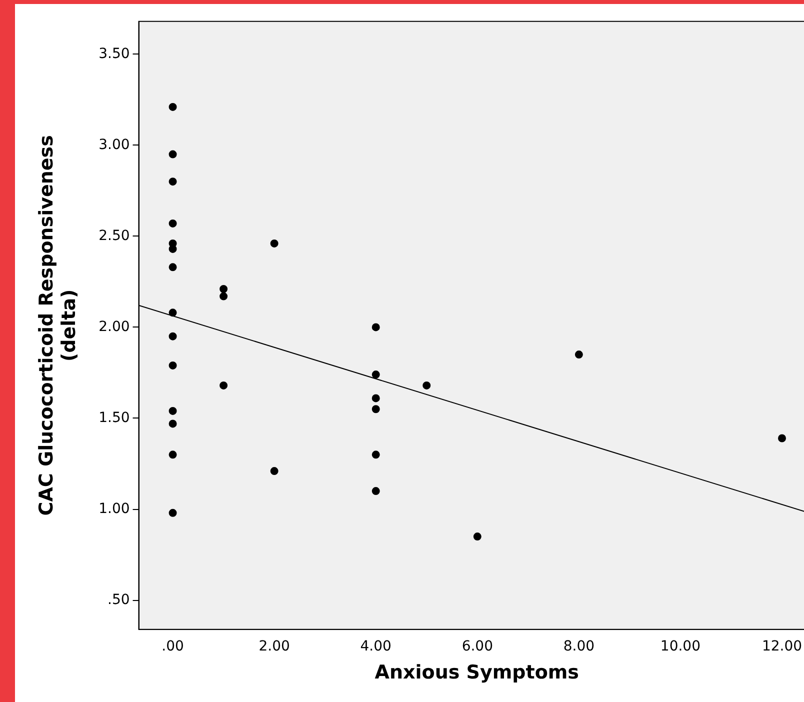 The height and width of the screenshot is (702, 804). I want to click on y-tick-label: 1.50, so click(114, 418).